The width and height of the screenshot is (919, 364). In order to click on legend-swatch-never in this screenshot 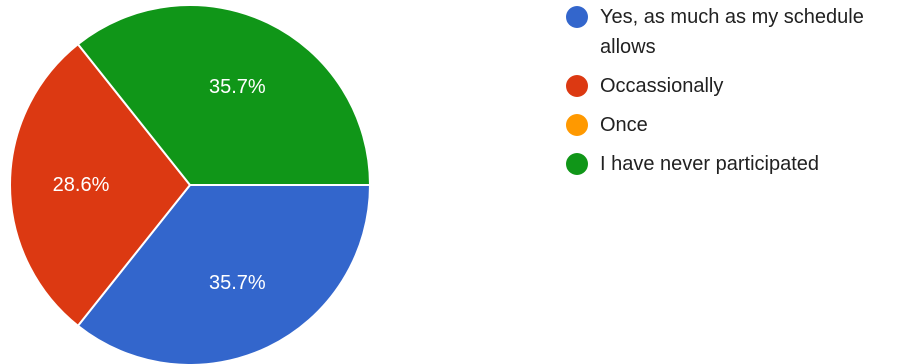, I will do `click(577, 164)`.